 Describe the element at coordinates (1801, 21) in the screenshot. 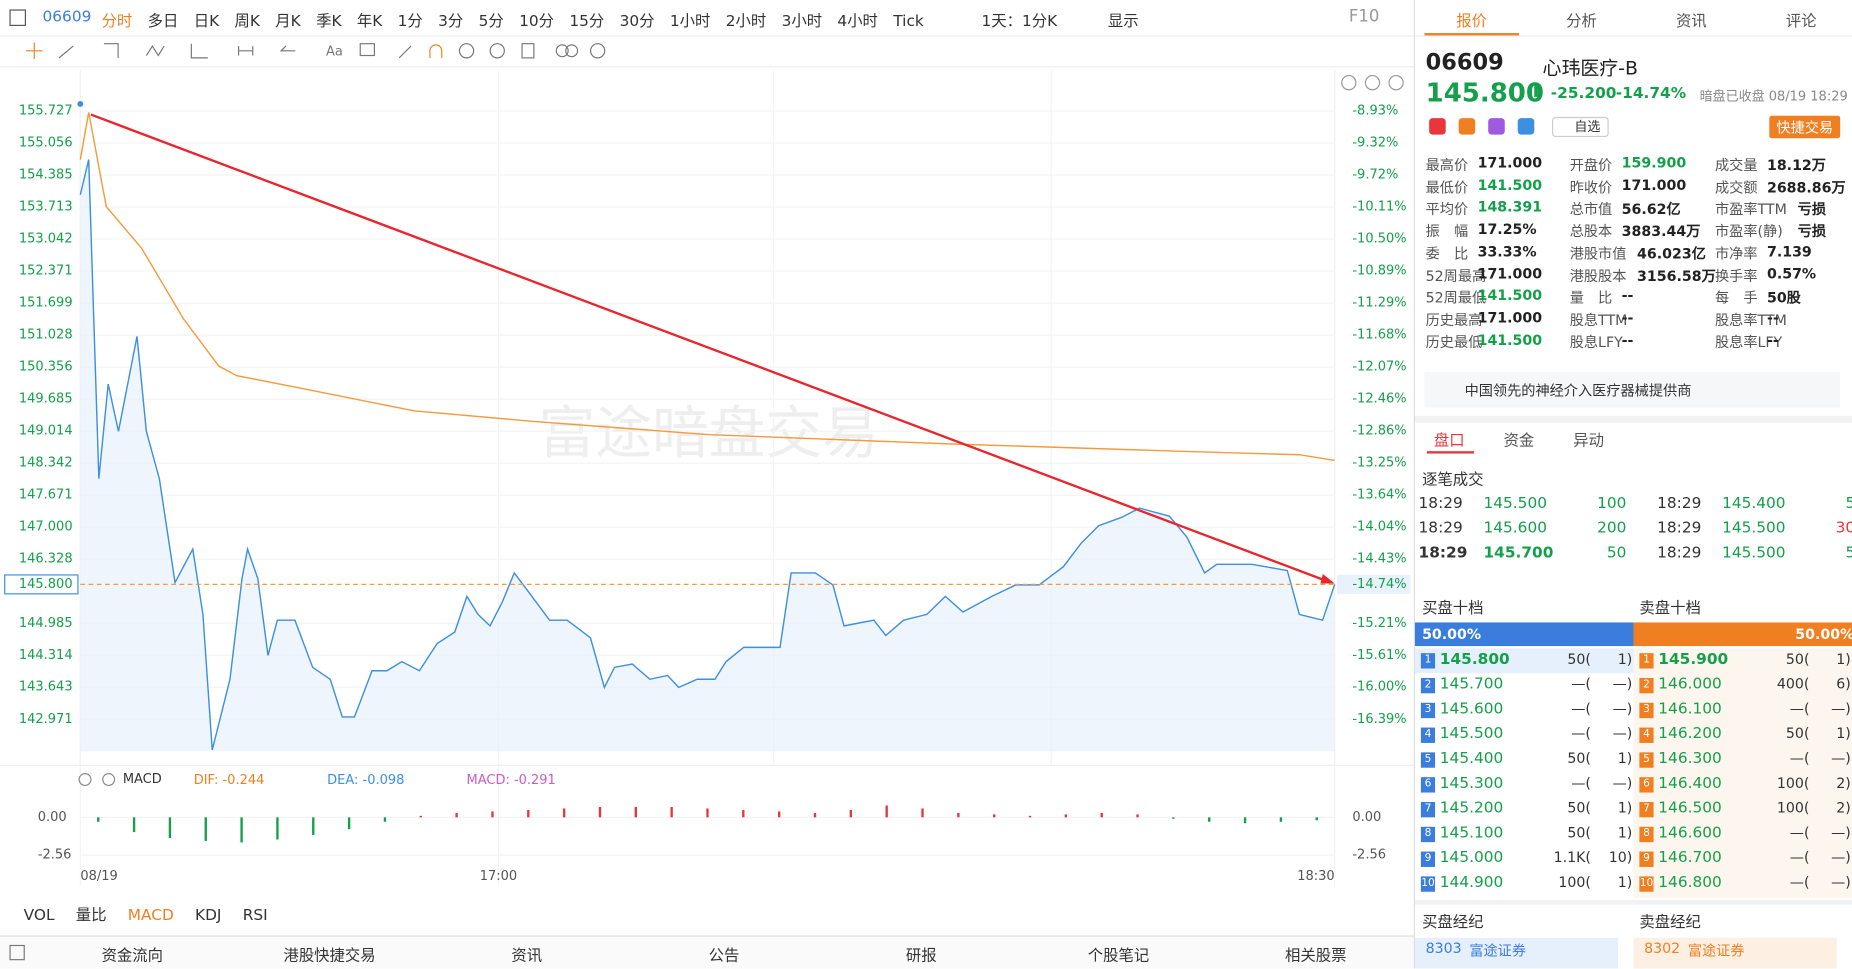

I see `panel-tab: 评论` at that location.